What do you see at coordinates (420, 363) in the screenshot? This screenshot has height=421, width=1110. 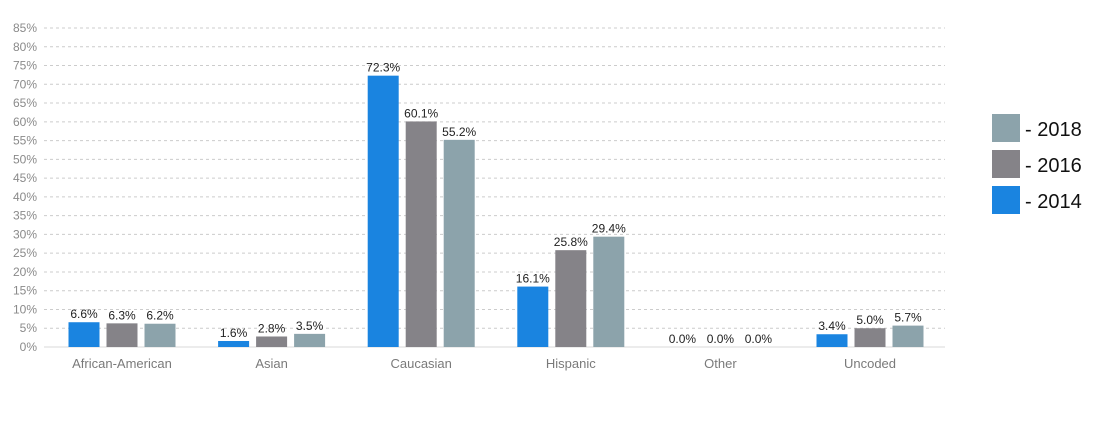 I see `x-category-label: Caucasian` at bounding box center [420, 363].